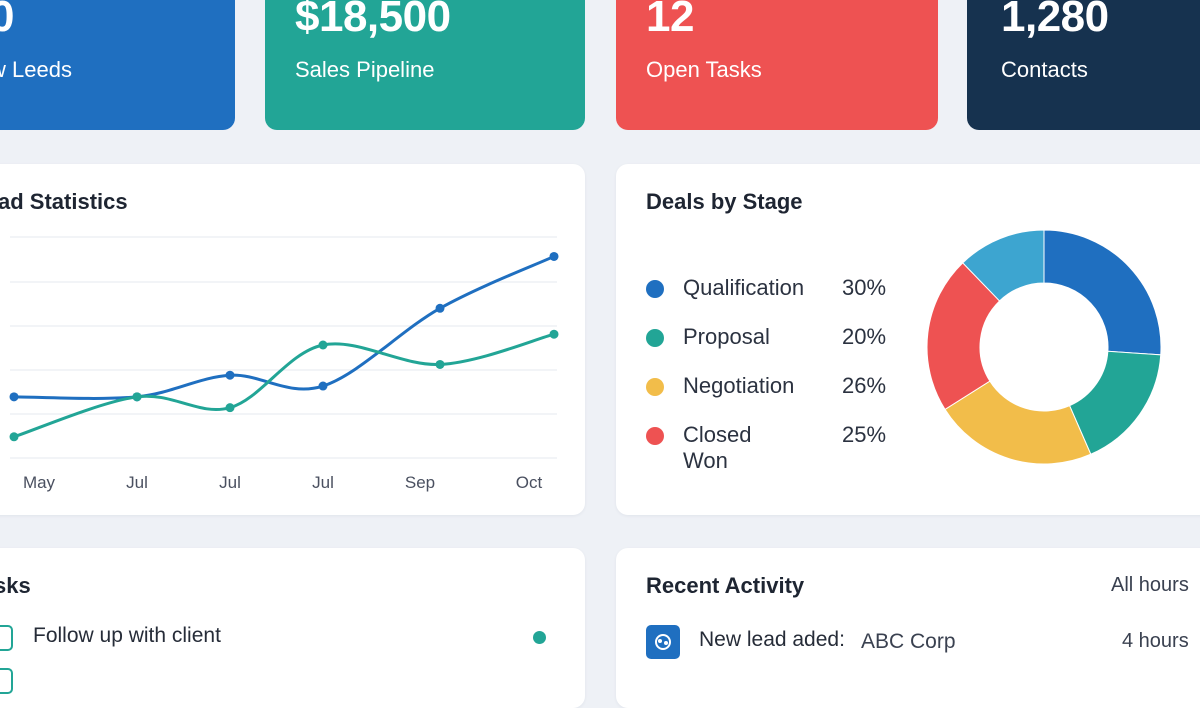 This screenshot has width=1200, height=708. I want to click on panel-title: ad Statistics, so click(64, 201).